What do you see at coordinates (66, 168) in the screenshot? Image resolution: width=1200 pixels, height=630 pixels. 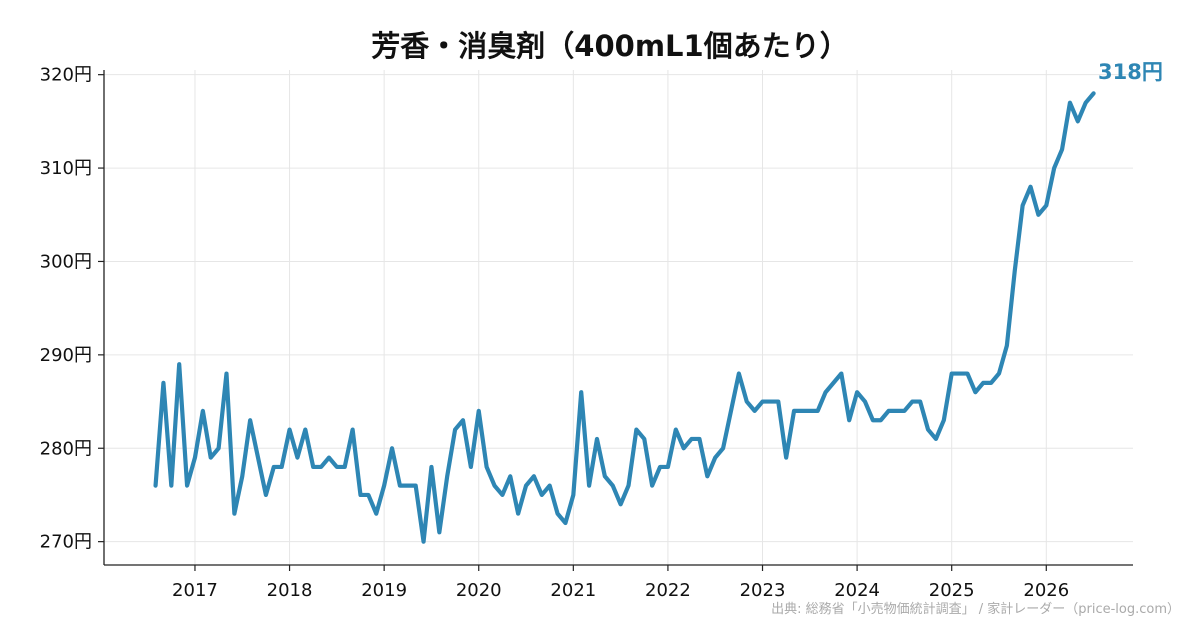 I see `y-tick-label: 310円` at bounding box center [66, 168].